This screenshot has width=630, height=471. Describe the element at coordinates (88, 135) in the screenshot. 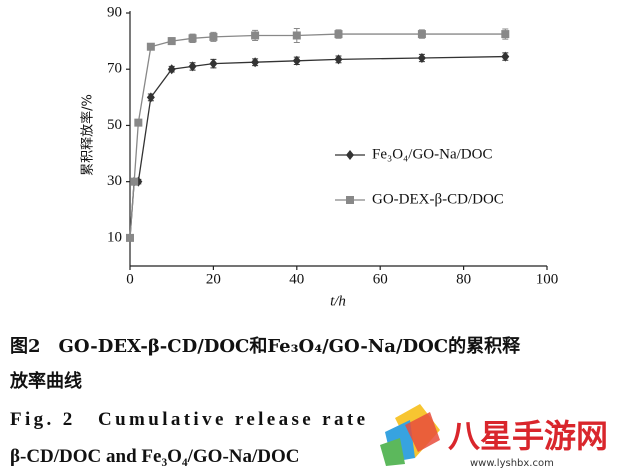

I see `y-axis-label: 累积释放率/%` at that location.